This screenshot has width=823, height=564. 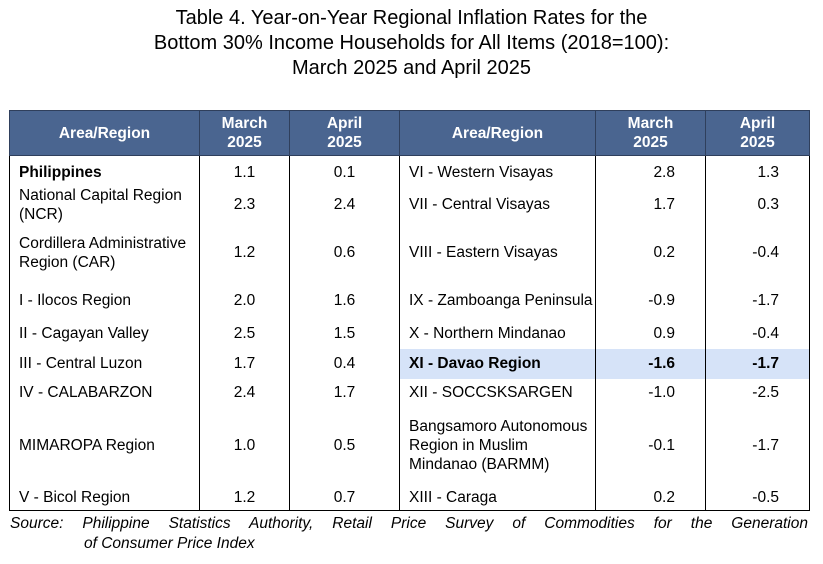 What do you see at coordinates (104, 363) in the screenshot?
I see `region-name: III - Central Luzon` at bounding box center [104, 363].